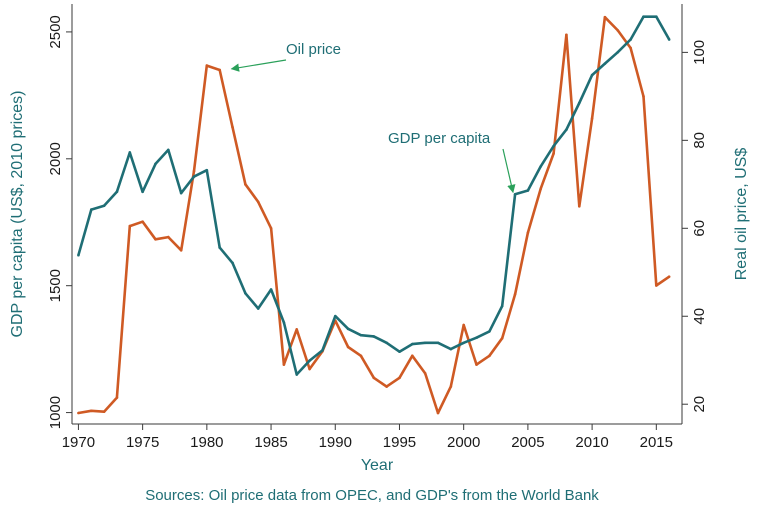 This screenshot has width=768, height=516. I want to click on x-tick-label: 1970, so click(78, 442).